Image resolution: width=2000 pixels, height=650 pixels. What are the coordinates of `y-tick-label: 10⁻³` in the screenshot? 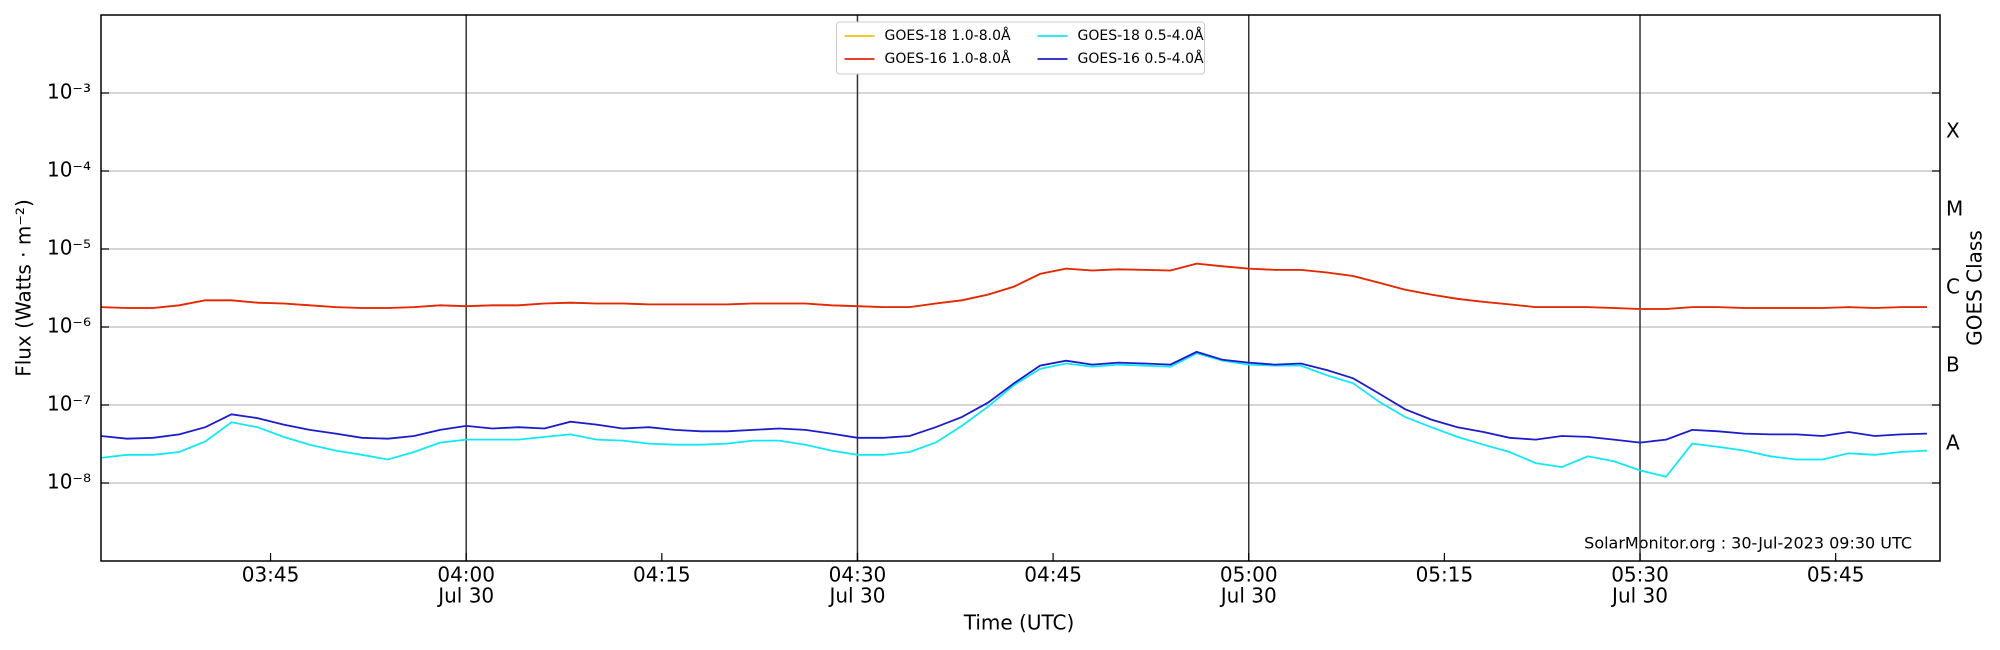 It's located at (69, 92).